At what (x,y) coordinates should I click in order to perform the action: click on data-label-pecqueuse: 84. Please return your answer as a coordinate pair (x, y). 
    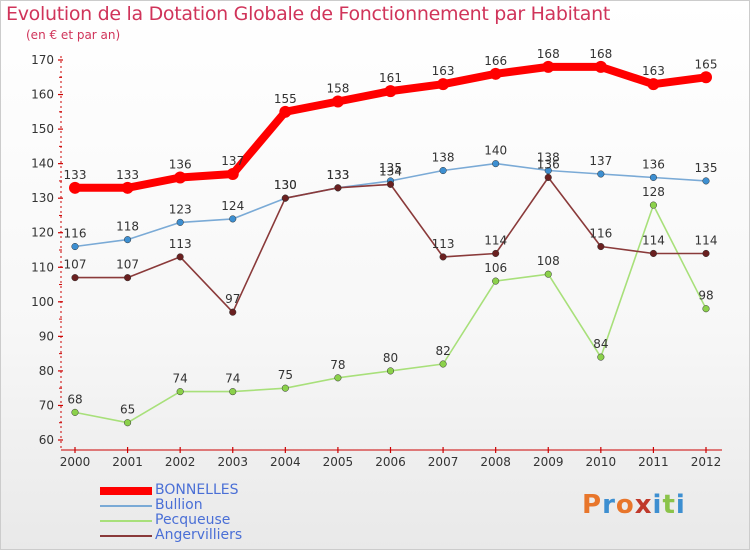
    Looking at the image, I should click on (600, 344).